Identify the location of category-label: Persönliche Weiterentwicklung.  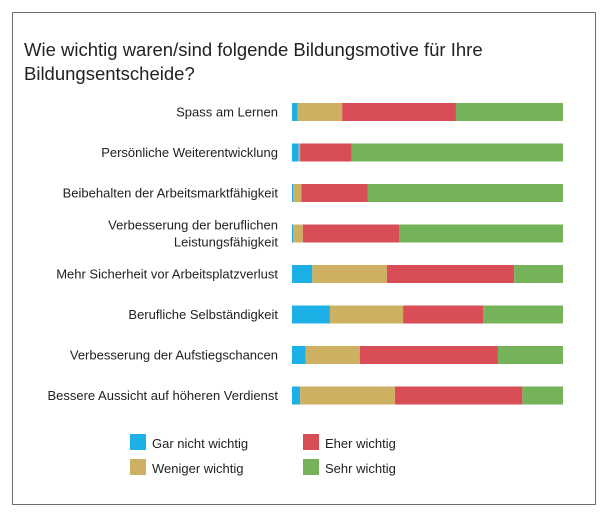
(189, 152).